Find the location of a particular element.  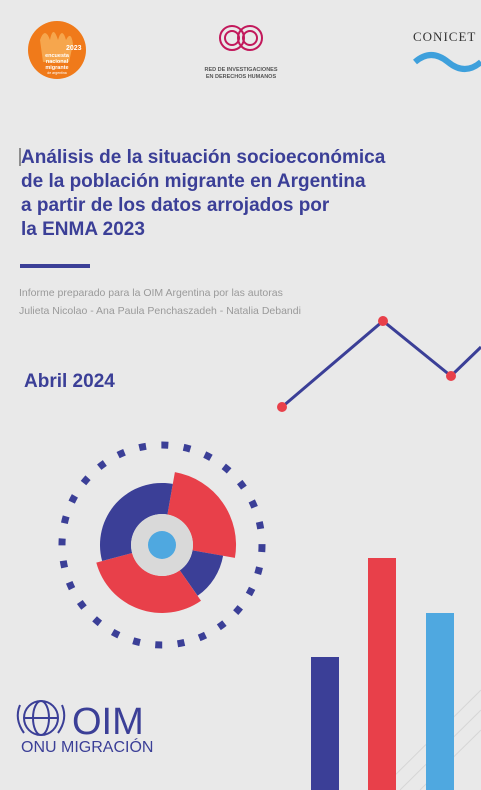

logo-text: migrante is located at coordinates (56, 68).